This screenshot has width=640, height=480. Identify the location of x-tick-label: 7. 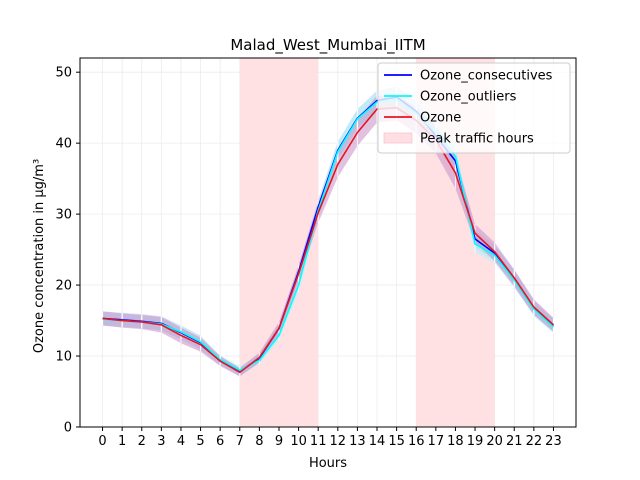
(240, 441).